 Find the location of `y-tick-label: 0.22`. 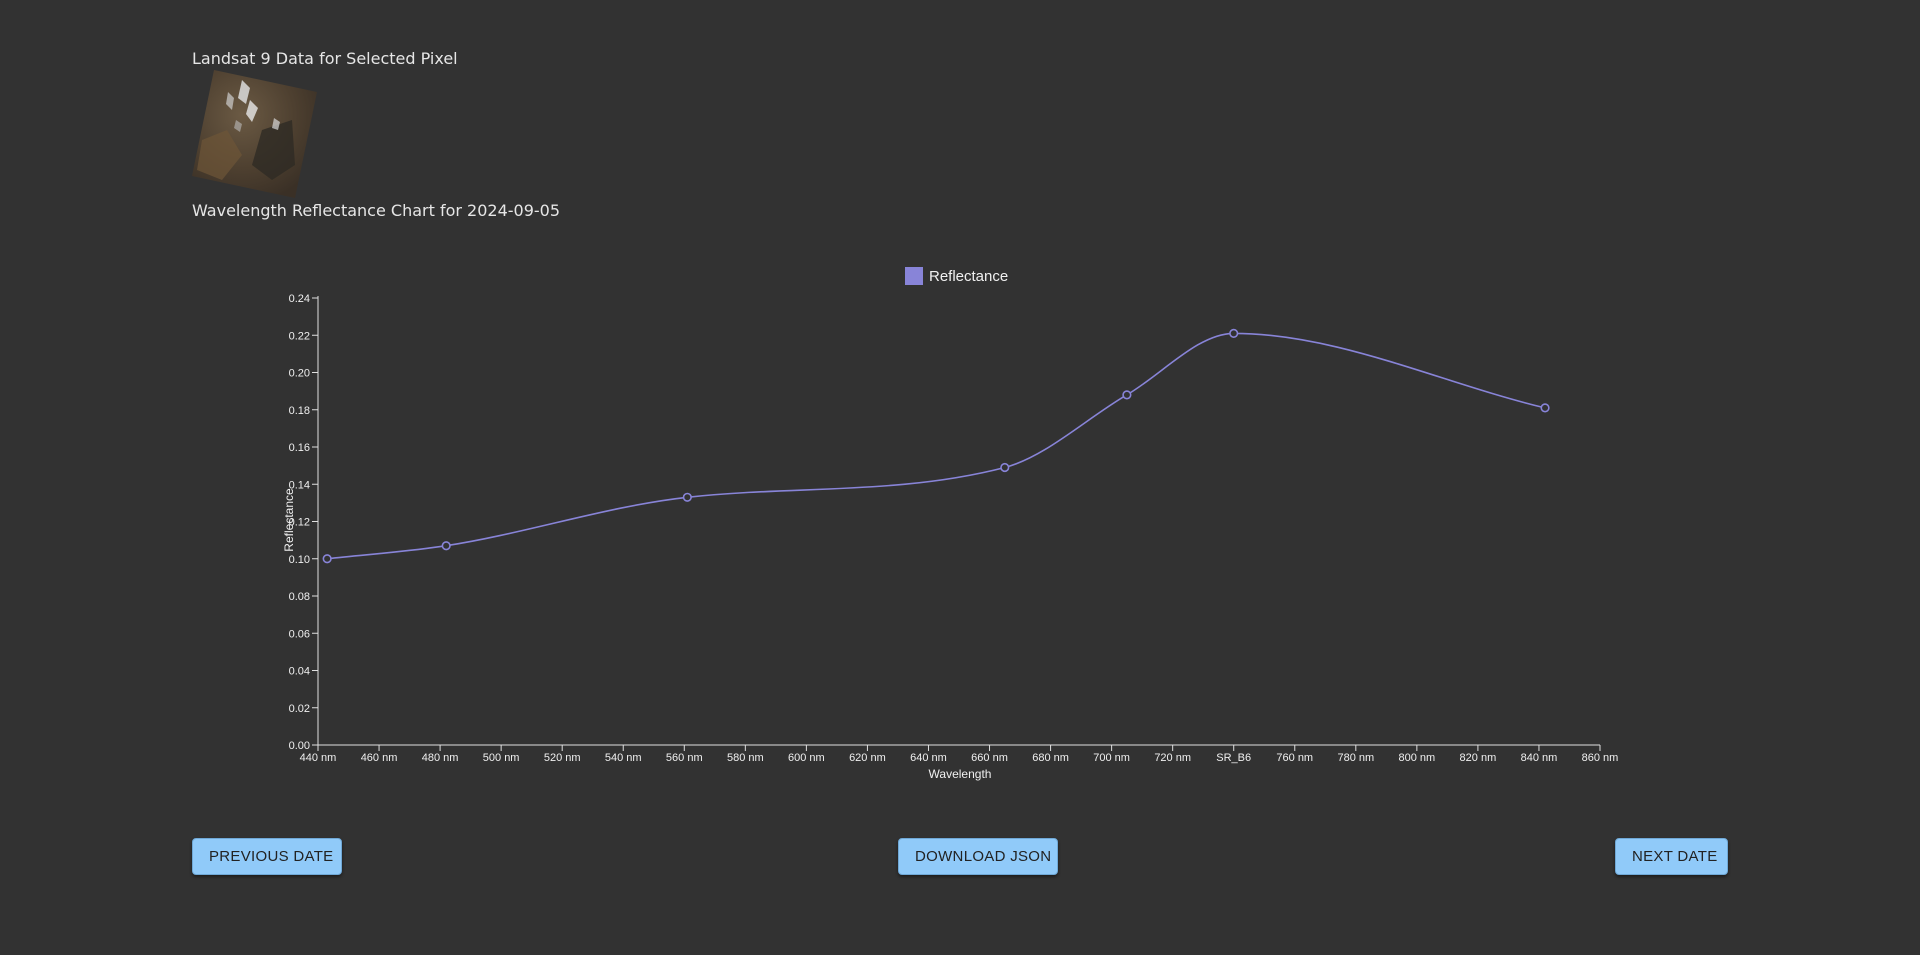

y-tick-label: 0.22 is located at coordinates (299, 336).